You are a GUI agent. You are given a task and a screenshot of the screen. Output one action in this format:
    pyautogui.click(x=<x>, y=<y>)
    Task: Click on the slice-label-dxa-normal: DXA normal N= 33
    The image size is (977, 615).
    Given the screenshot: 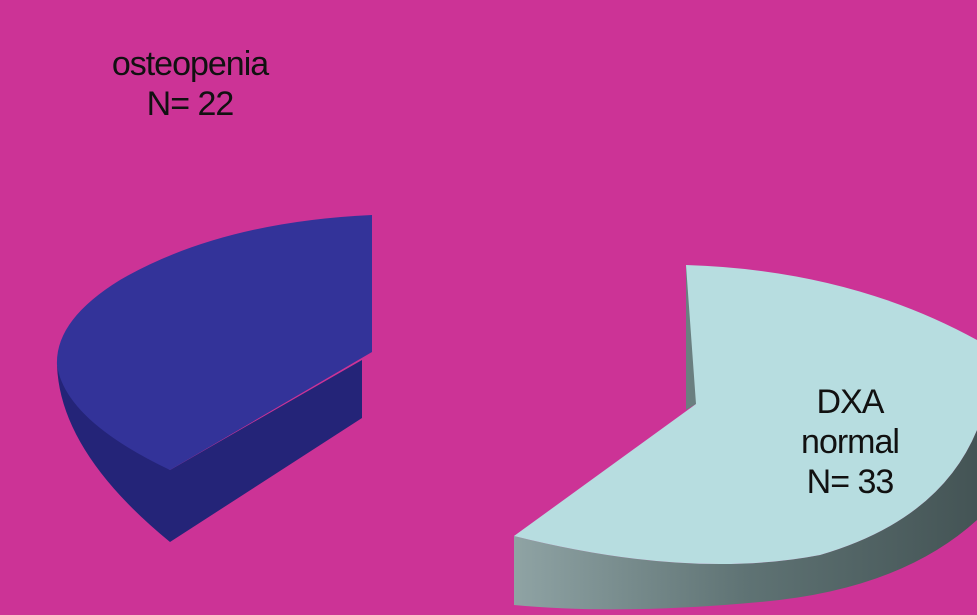 What is the action you would take?
    pyautogui.click(x=850, y=442)
    